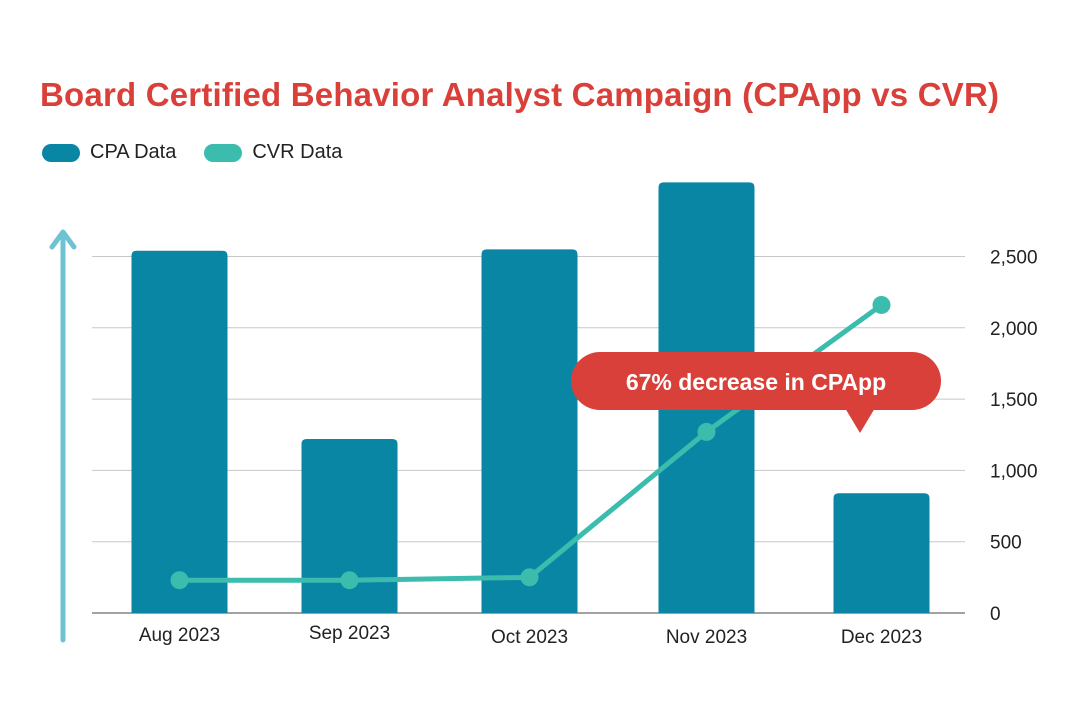  Describe the element at coordinates (881, 637) in the screenshot. I see `x-tick-label: Dec 2023` at that location.